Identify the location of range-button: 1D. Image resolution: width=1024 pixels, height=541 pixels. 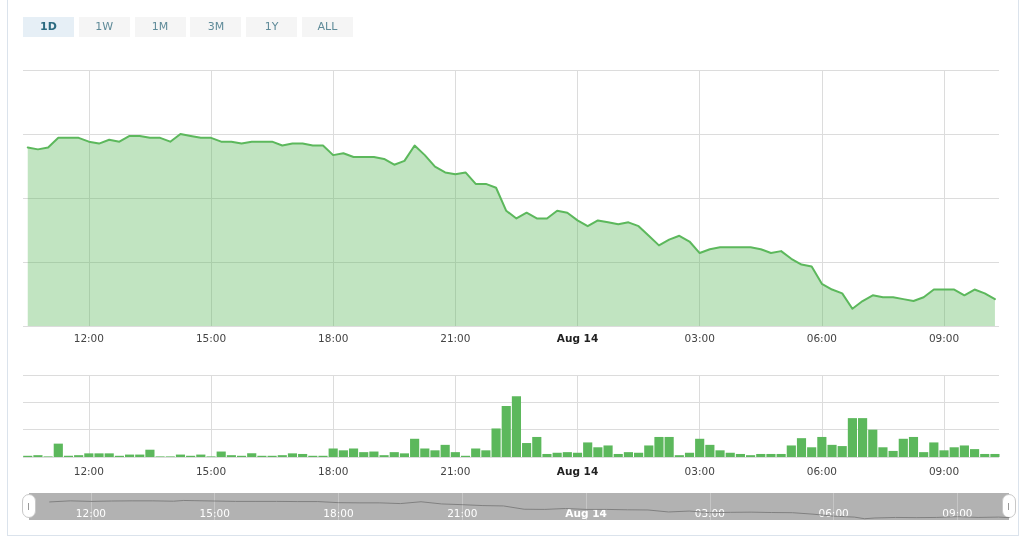
(48, 27).